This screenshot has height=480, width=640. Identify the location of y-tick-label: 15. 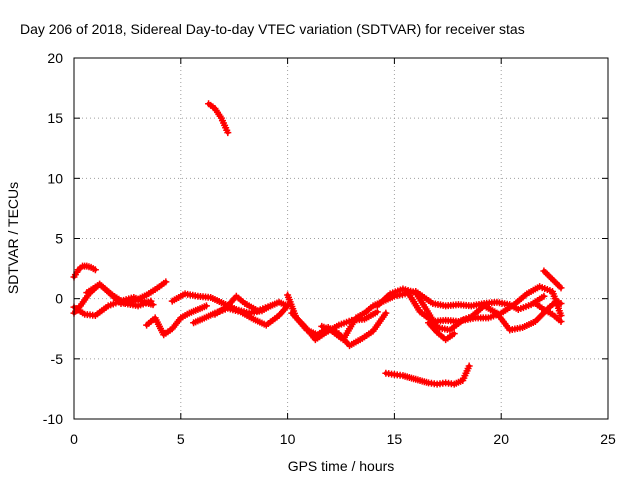
(55, 118).